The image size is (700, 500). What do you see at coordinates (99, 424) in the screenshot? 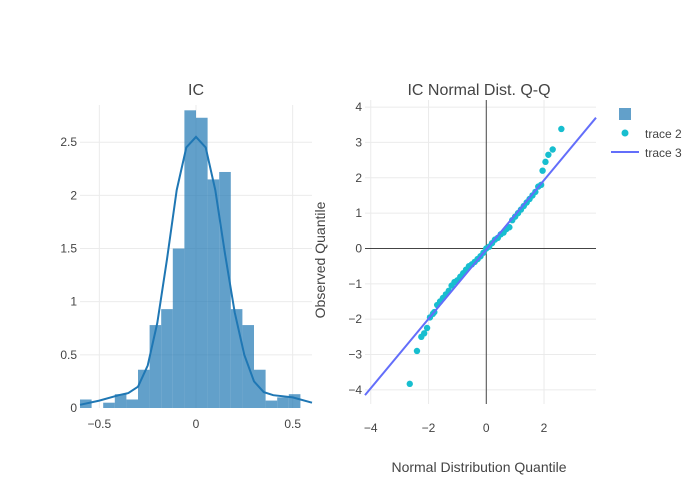
I see `histogram-x-tick-label: −0.5` at bounding box center [99, 424].